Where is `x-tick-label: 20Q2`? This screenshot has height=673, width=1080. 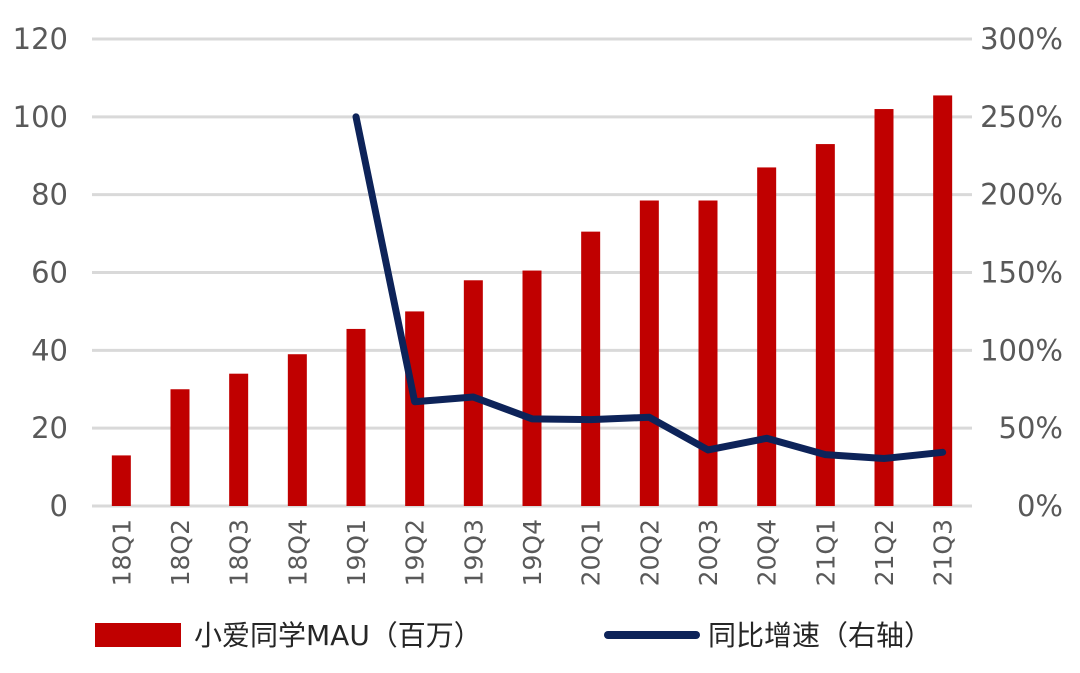
x-tick-label: 20Q2 is located at coordinates (649, 552).